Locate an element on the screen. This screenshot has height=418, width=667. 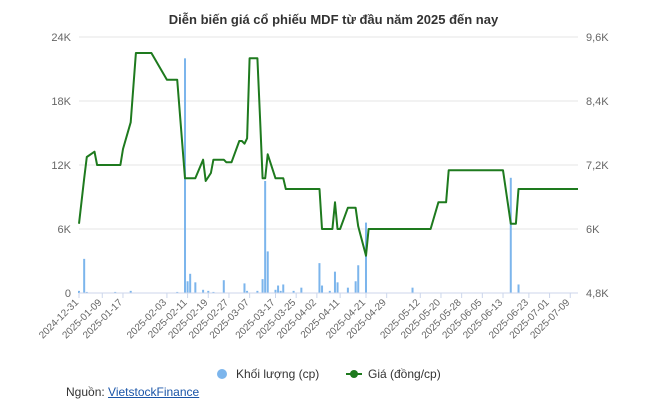
right-tick-label: 7,2K is located at coordinates (597, 166).